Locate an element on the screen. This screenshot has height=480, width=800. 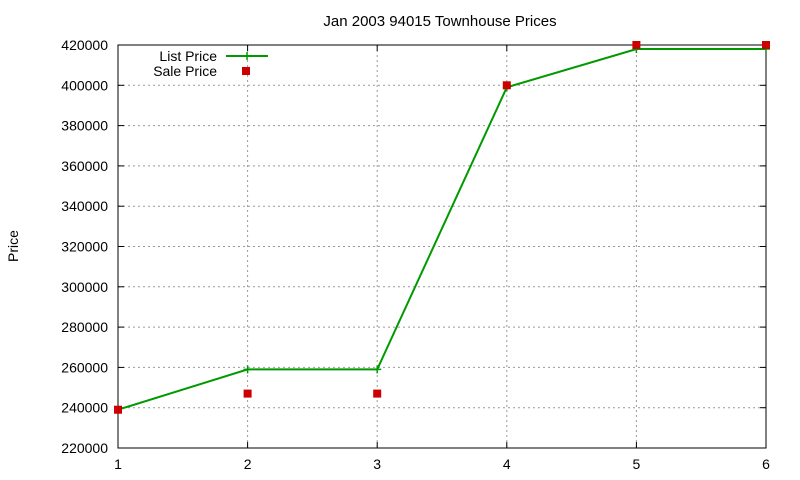
legend-marker-list-price is located at coordinates (247, 56).